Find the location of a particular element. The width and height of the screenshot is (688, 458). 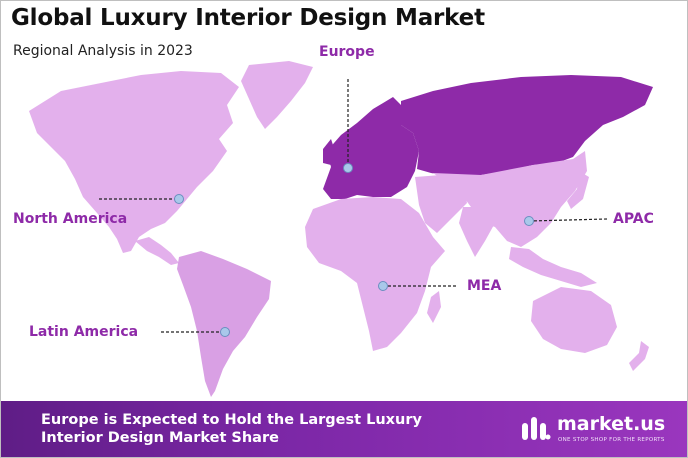

india-shape is located at coordinates (477, 232).